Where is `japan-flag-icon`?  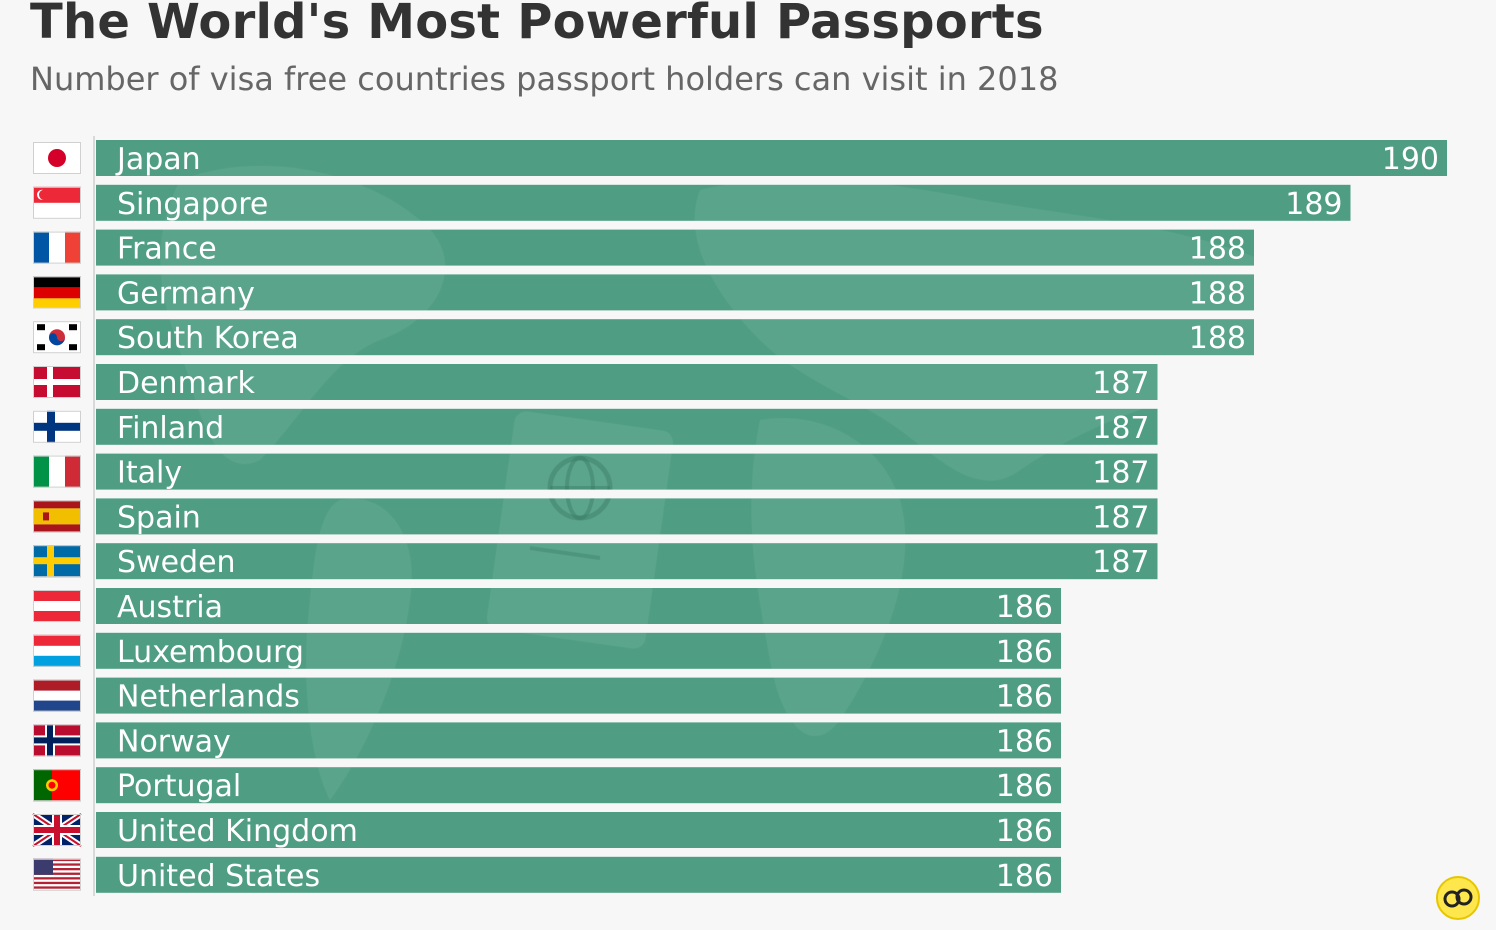
japan-flag-icon is located at coordinates (57, 158).